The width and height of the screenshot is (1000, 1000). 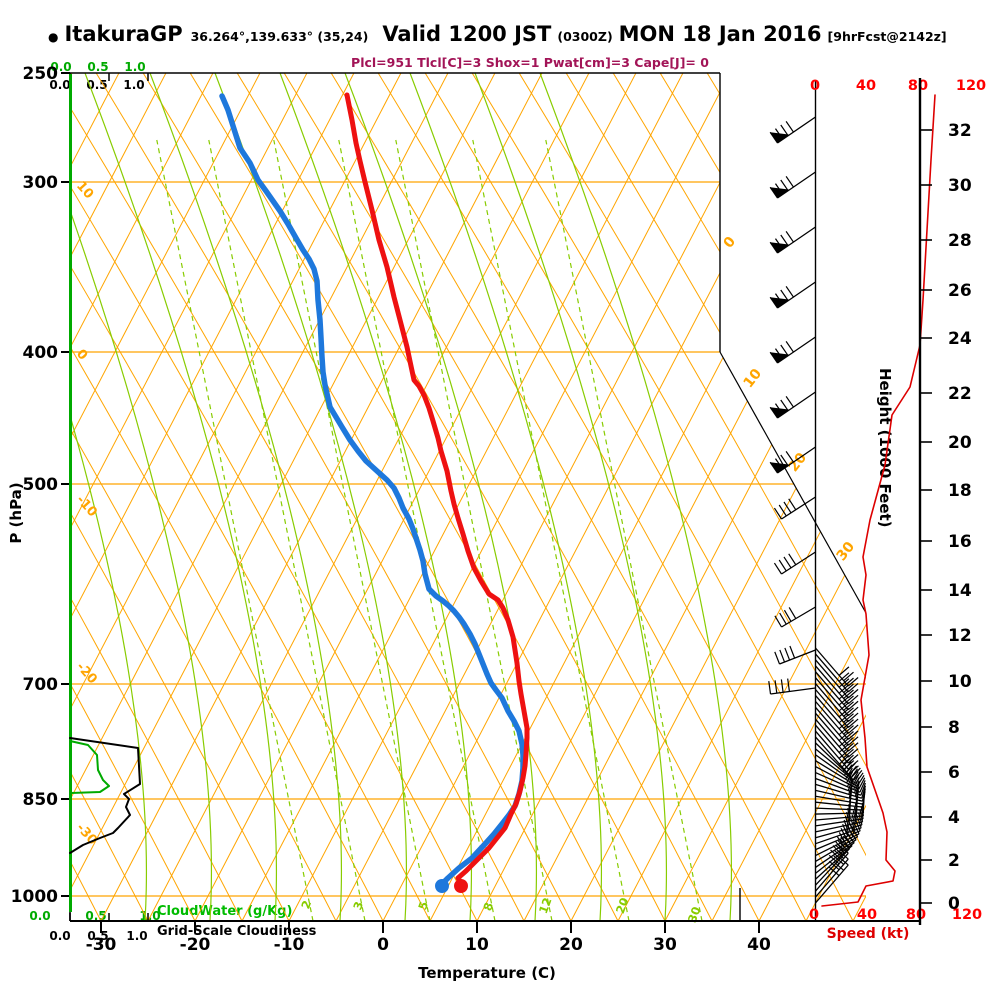 I want to click on wind-barbs, so click(x=817, y=500).